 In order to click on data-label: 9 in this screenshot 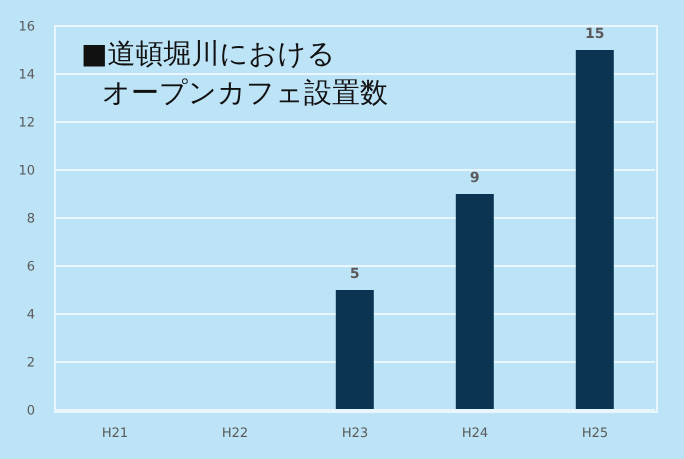, I will do `click(475, 178)`.